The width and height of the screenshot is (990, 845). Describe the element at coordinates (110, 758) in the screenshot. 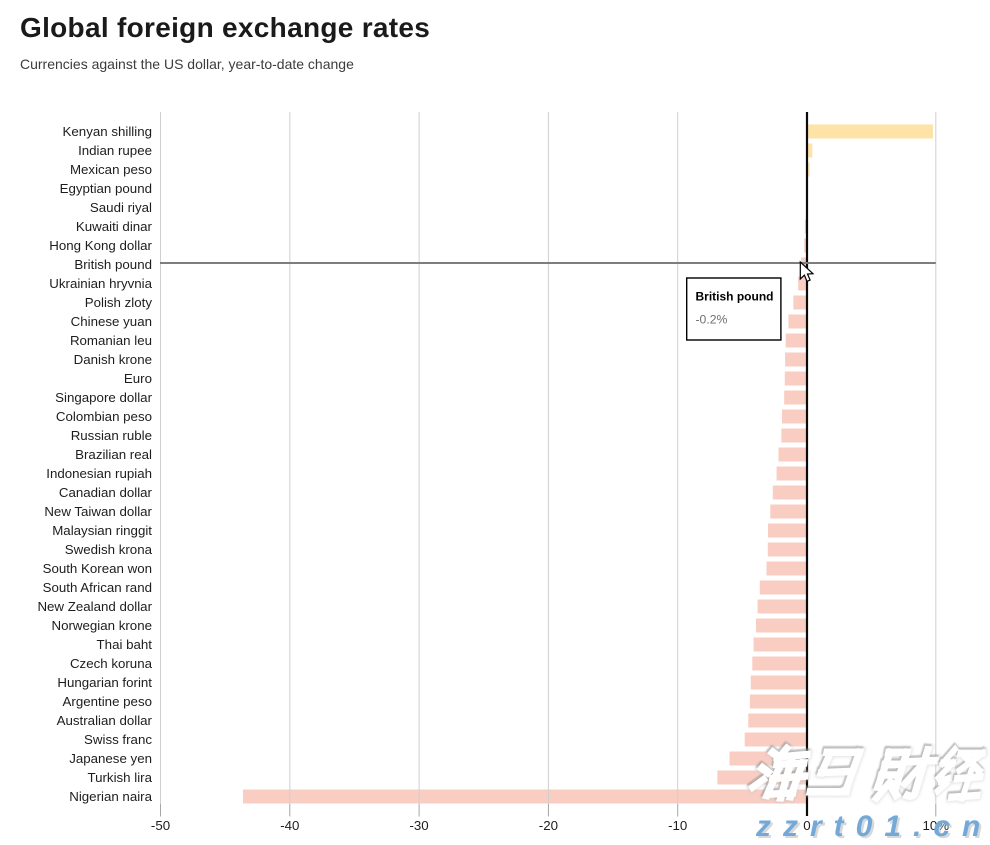

I see `svg-text: Japanese yen` at that location.